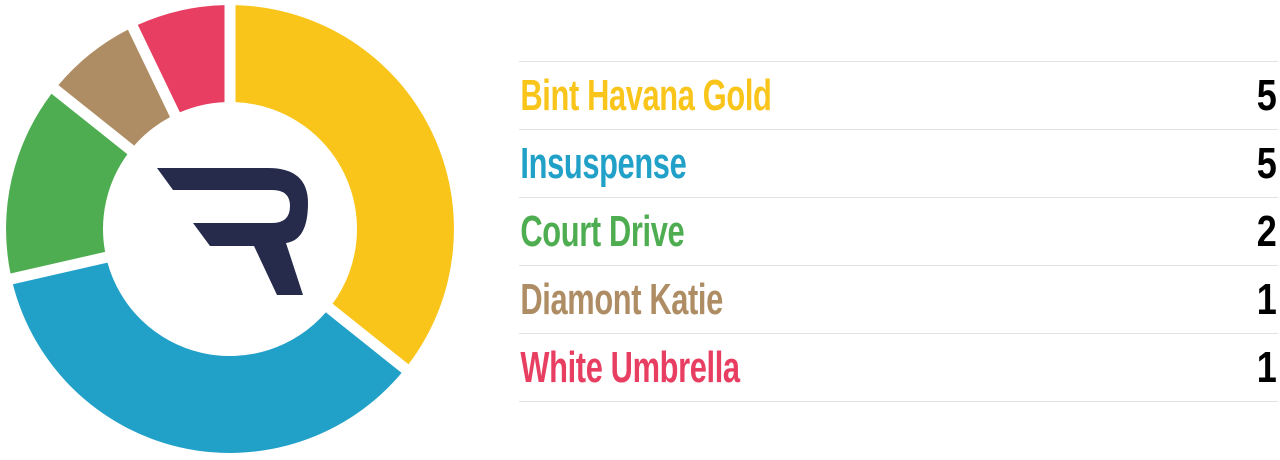 The width and height of the screenshot is (1280, 460). I want to click on legend-label: Diamont Katie, so click(621, 299).